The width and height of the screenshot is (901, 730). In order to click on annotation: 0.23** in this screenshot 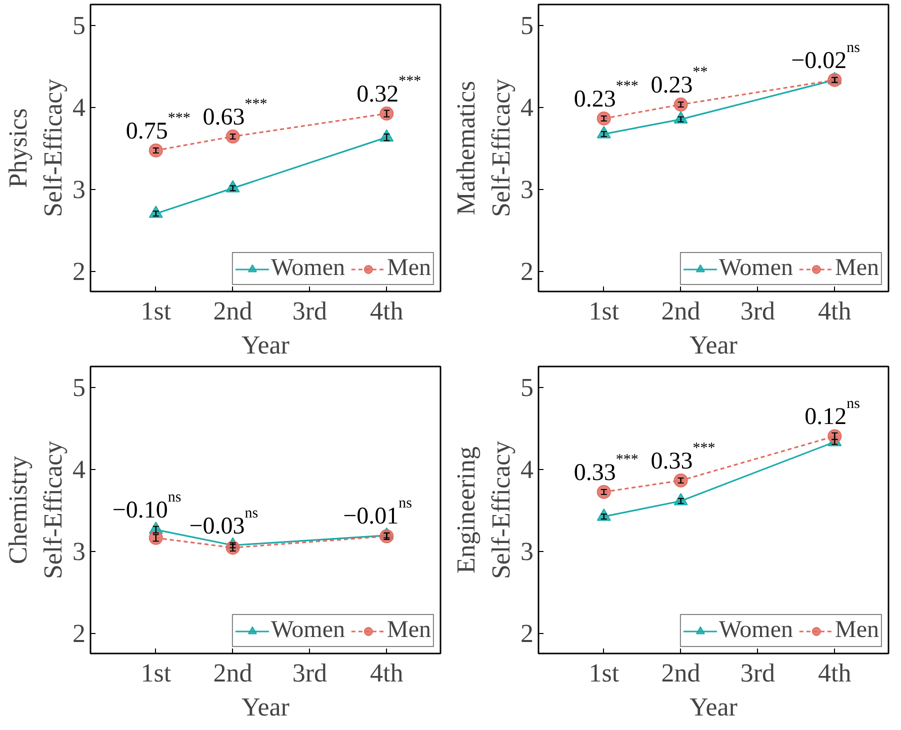, I will do `click(679, 81)`.